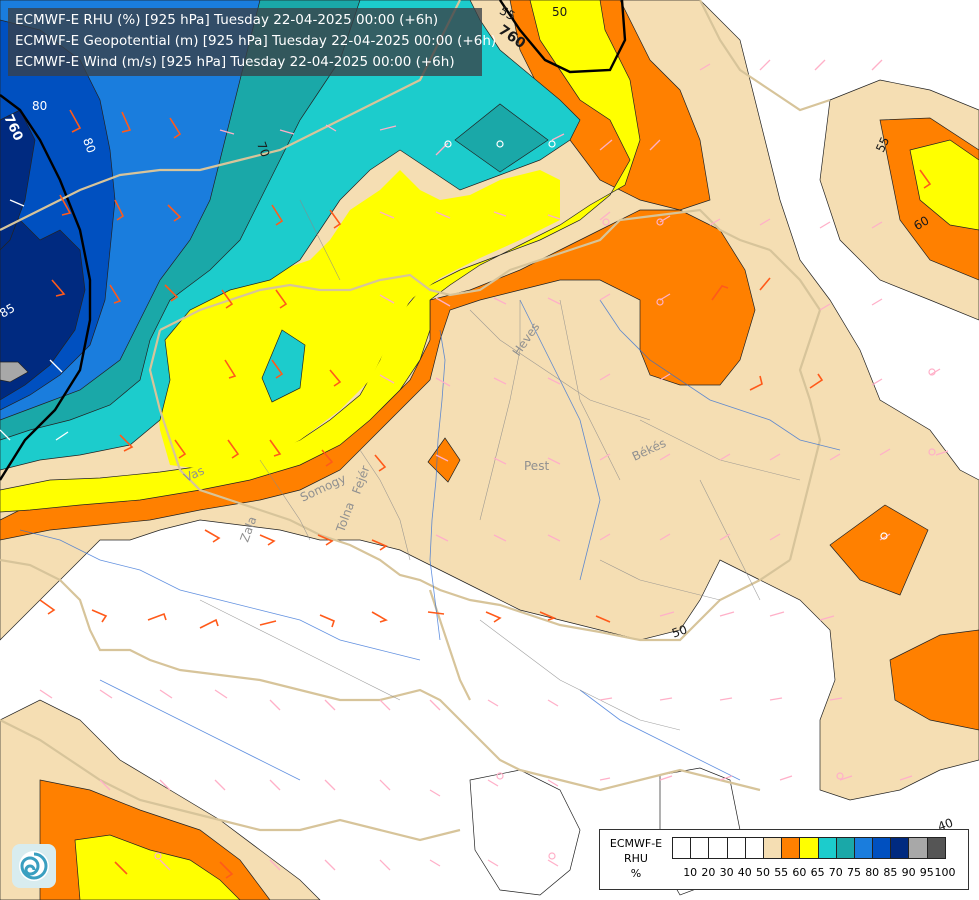 The height and width of the screenshot is (900, 979). I want to click on legend-tick-label: 85, so click(890, 872).